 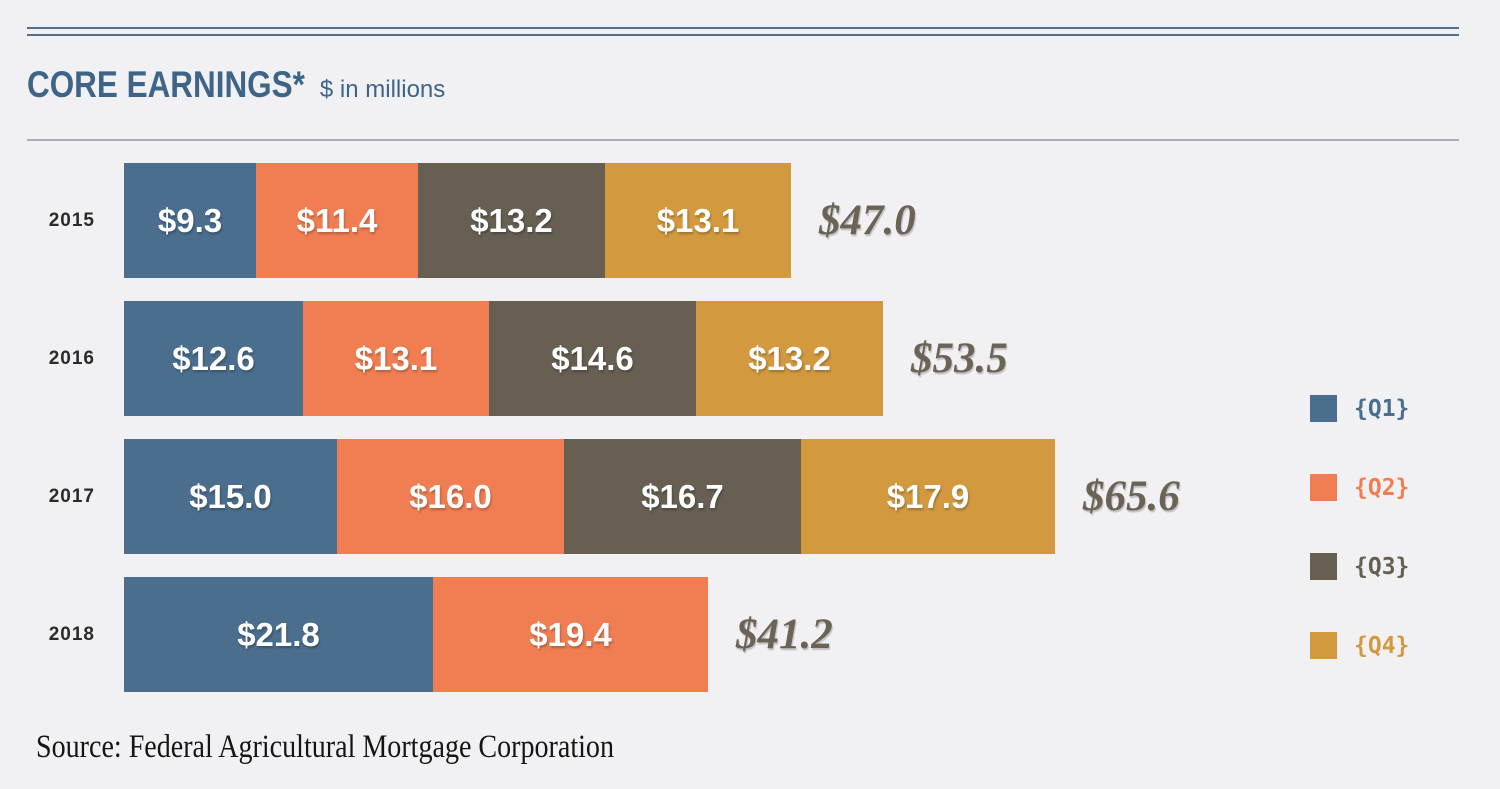 I want to click on bar-stack-2016: $12.6 $13.1 $14.6 $13.2, so click(x=503, y=358).